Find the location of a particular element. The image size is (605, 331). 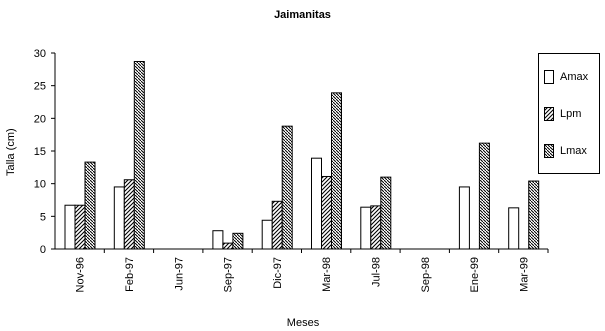

legend-item-lmax: Lmax is located at coordinates (565, 151).